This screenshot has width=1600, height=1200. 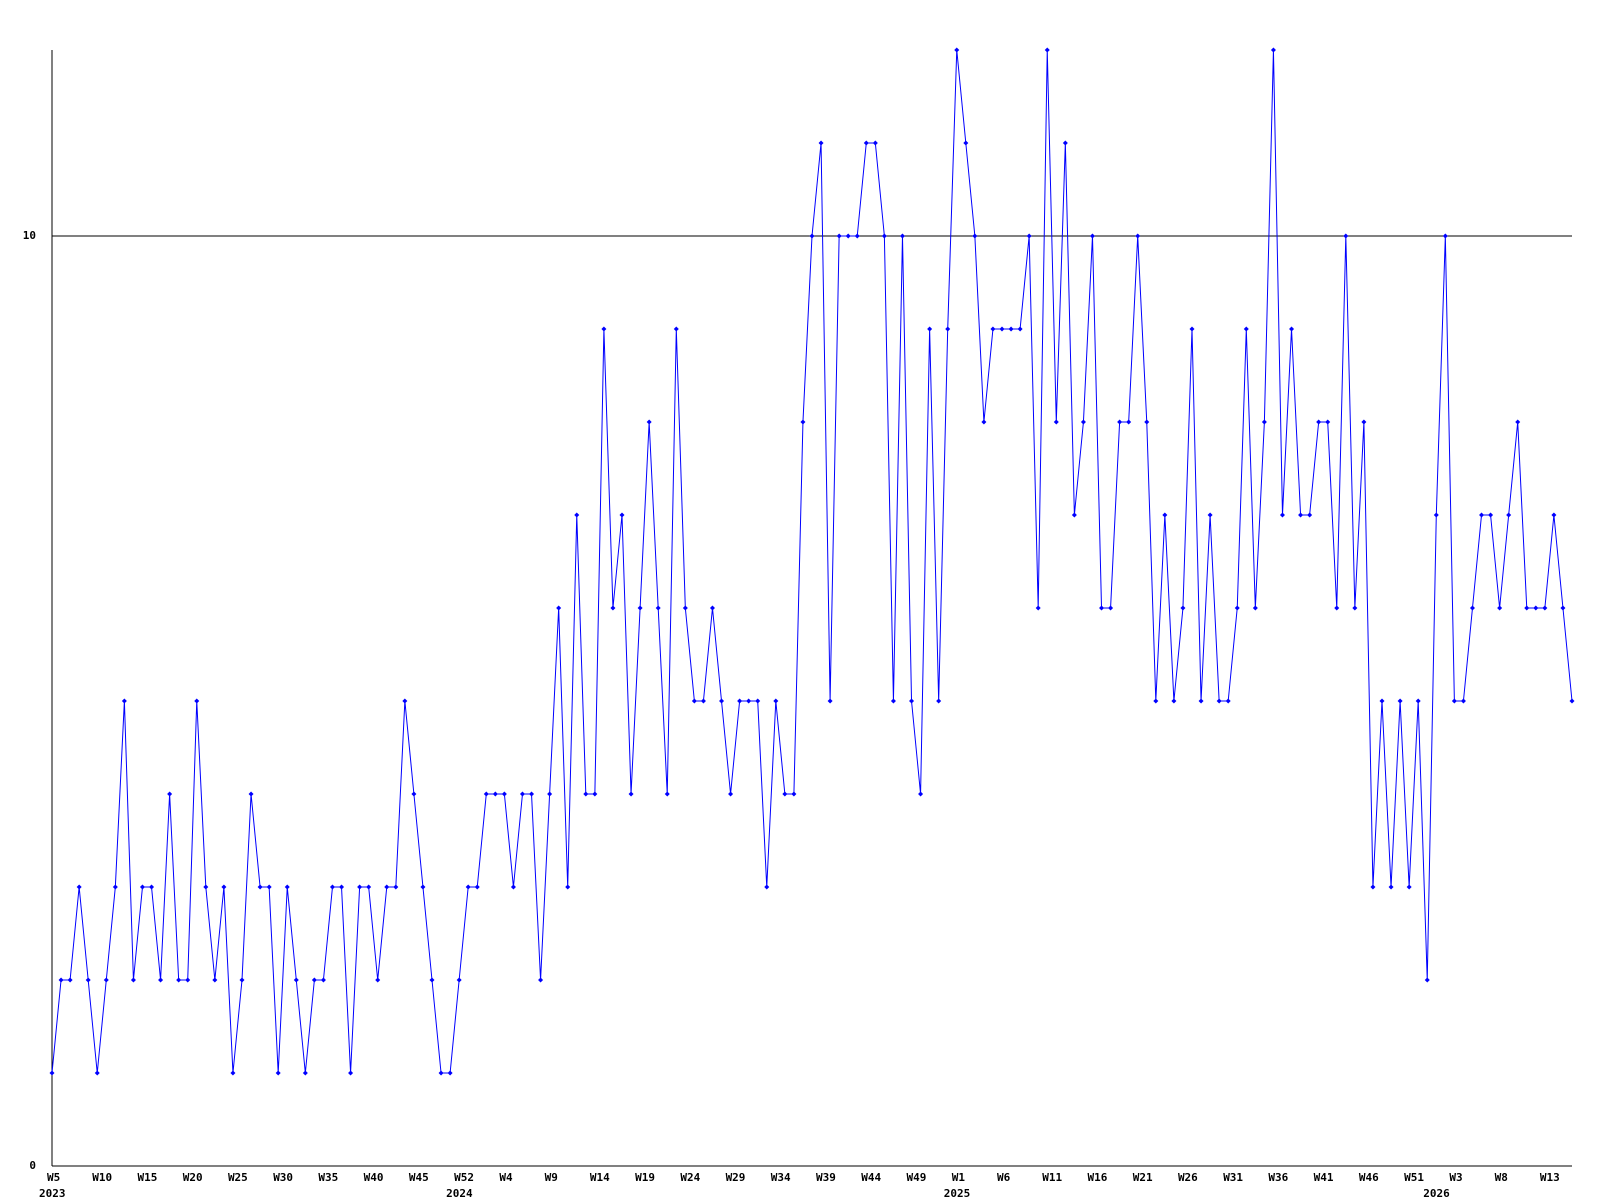 What do you see at coordinates (1501, 1177) in the screenshot?
I see `x-tick-label: W8` at bounding box center [1501, 1177].